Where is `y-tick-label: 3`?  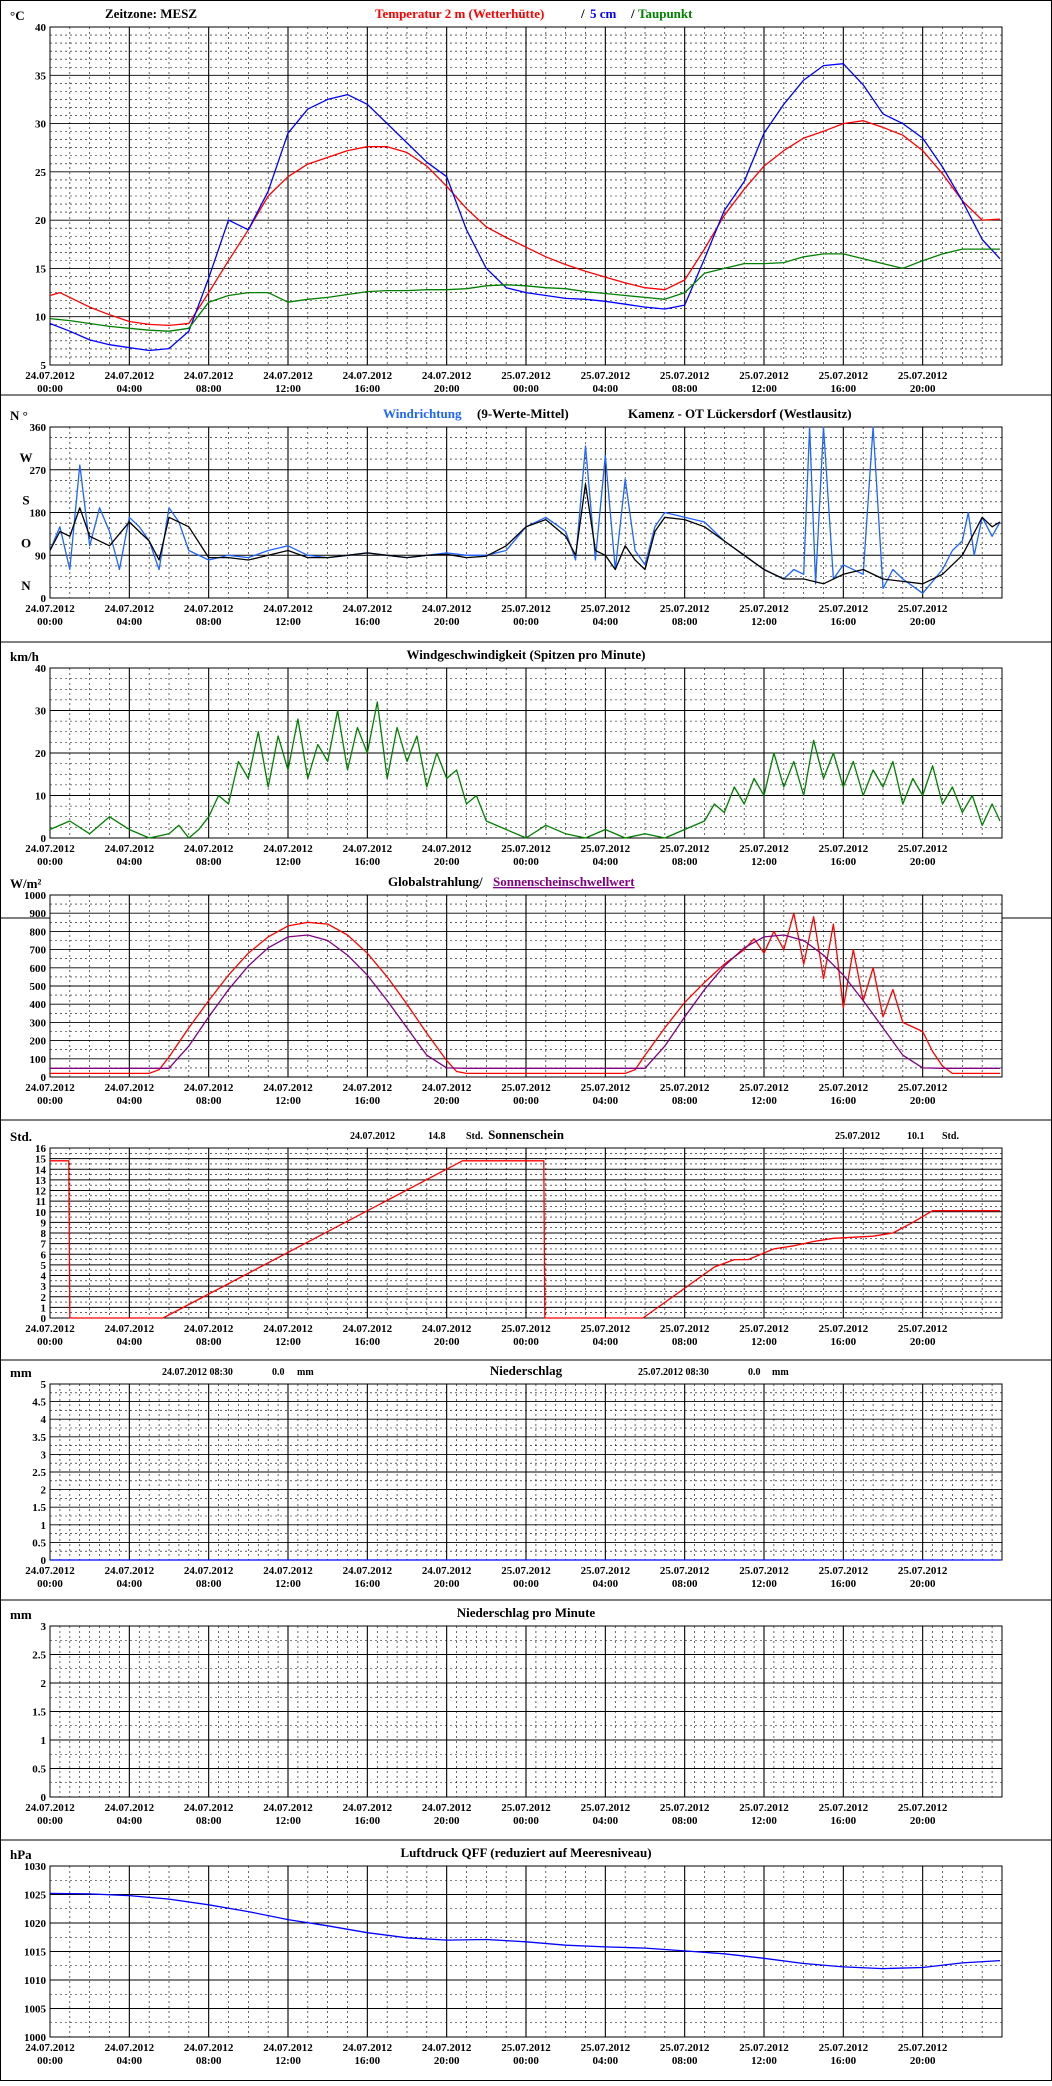 y-tick-label: 3 is located at coordinates (44, 1455).